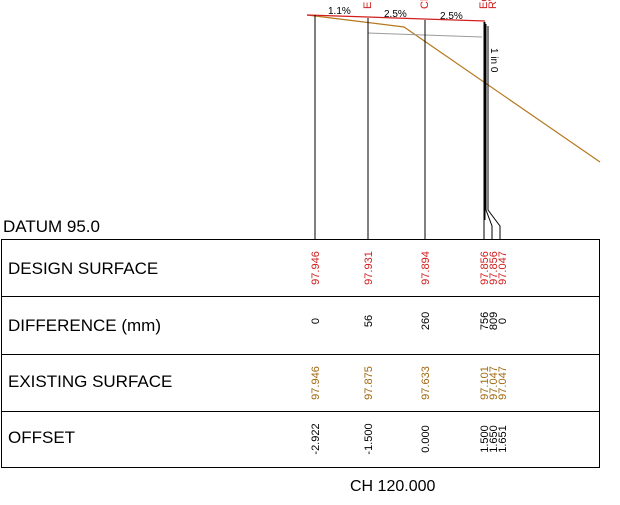  What do you see at coordinates (426, 383) in the screenshot?
I see `existing-value-3: 97.633` at bounding box center [426, 383].